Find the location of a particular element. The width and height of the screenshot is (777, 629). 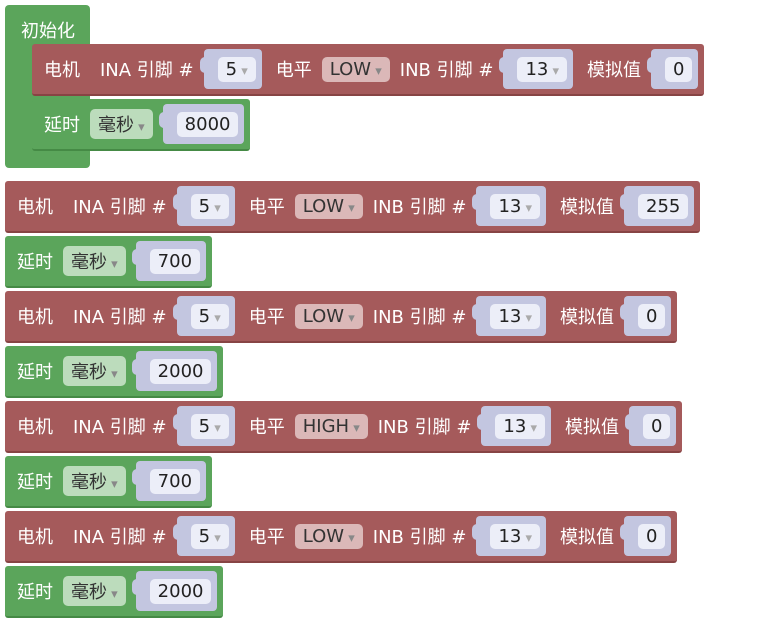

input-socket: 8000 is located at coordinates (201, 124).